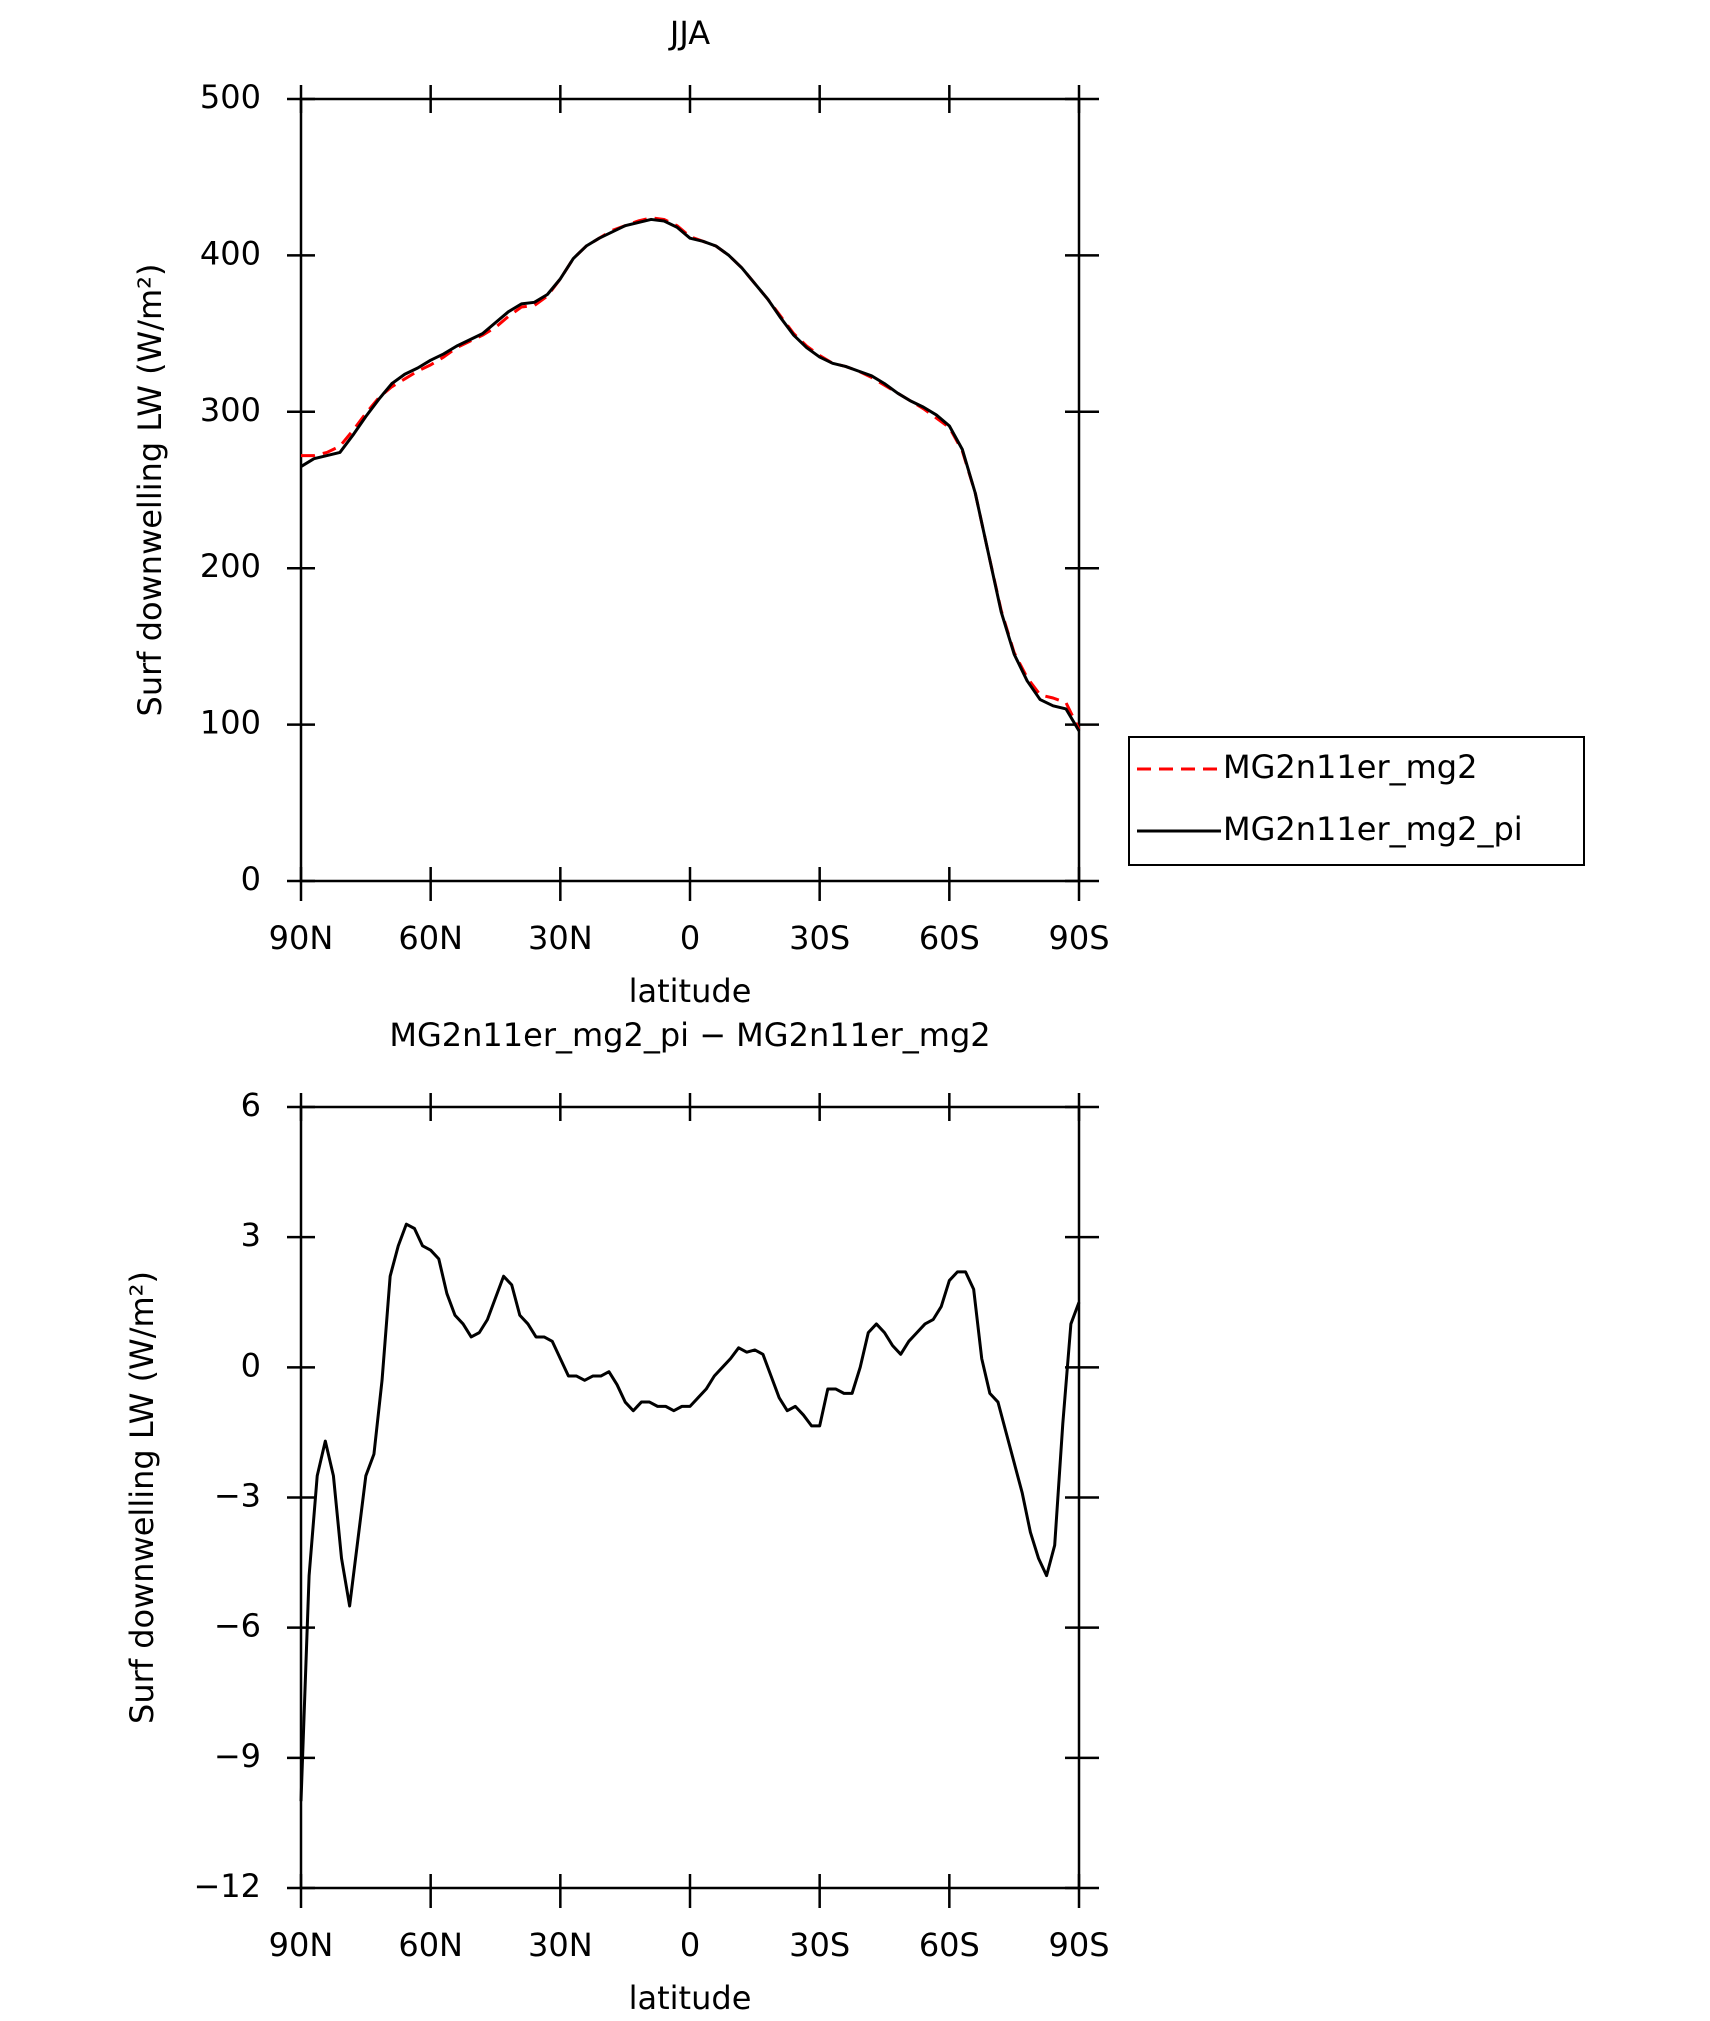  What do you see at coordinates (237, 1626) in the screenshot?
I see `y-tick-label: −6` at bounding box center [237, 1626].